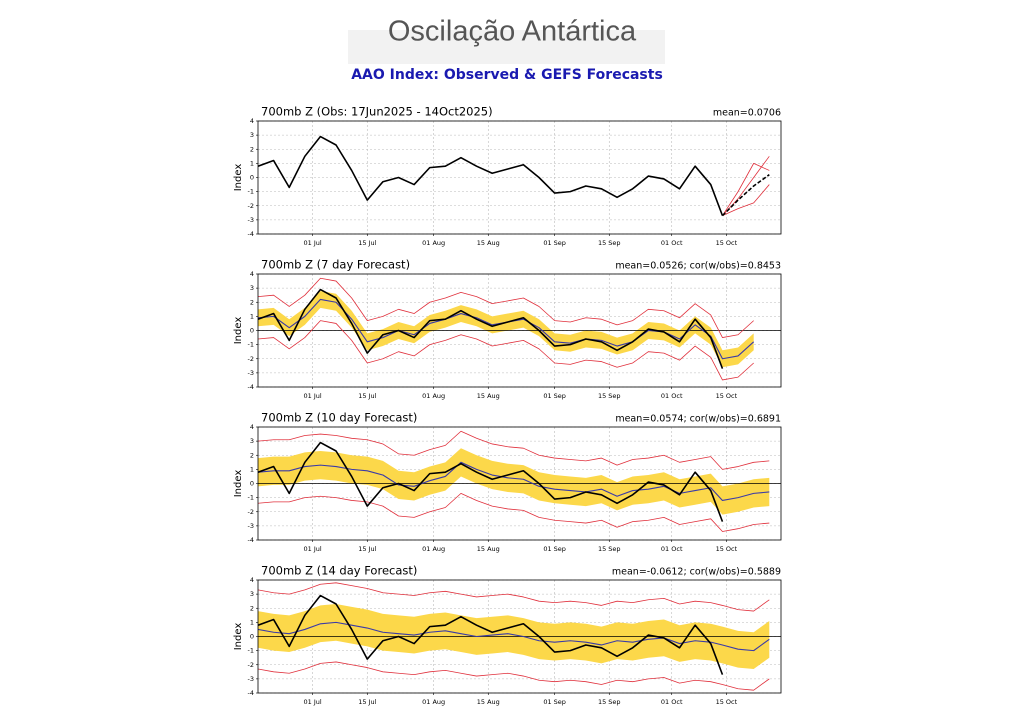 The width and height of the screenshot is (1024, 709). I want to click on panel-title: 700mb Z (14 day Forecast), so click(339, 571).